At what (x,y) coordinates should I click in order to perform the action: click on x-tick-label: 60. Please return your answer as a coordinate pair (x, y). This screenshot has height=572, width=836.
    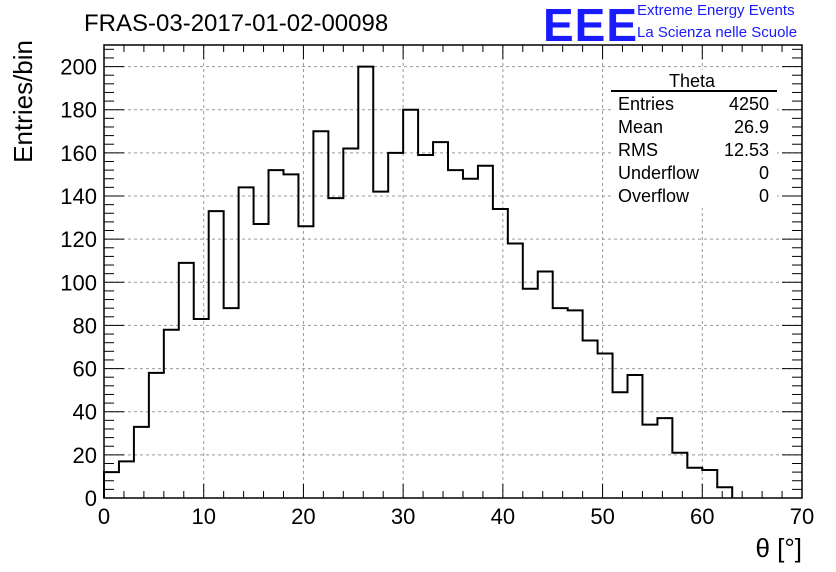
    Looking at the image, I should click on (702, 516).